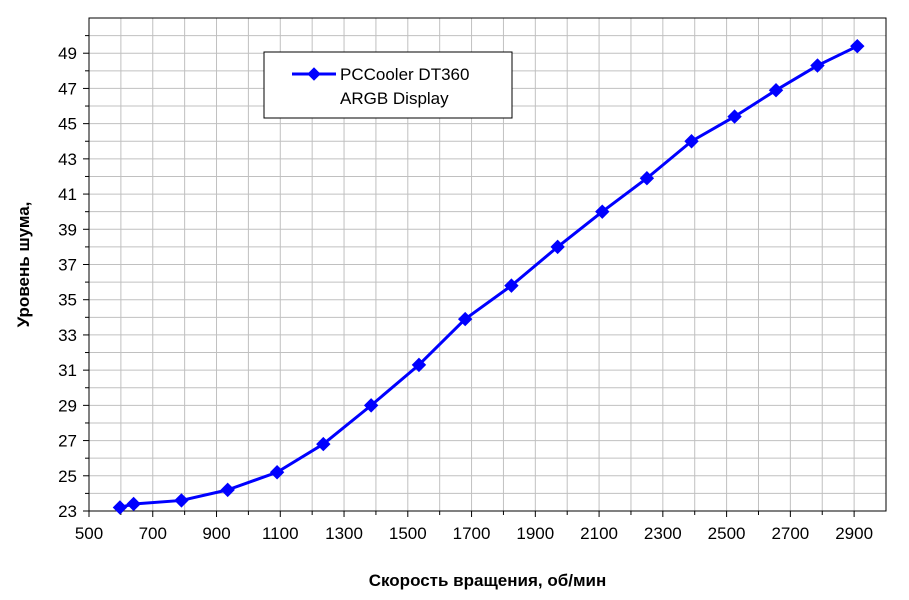 The image size is (909, 600). I want to click on x-tick-label: 1500, so click(408, 533).